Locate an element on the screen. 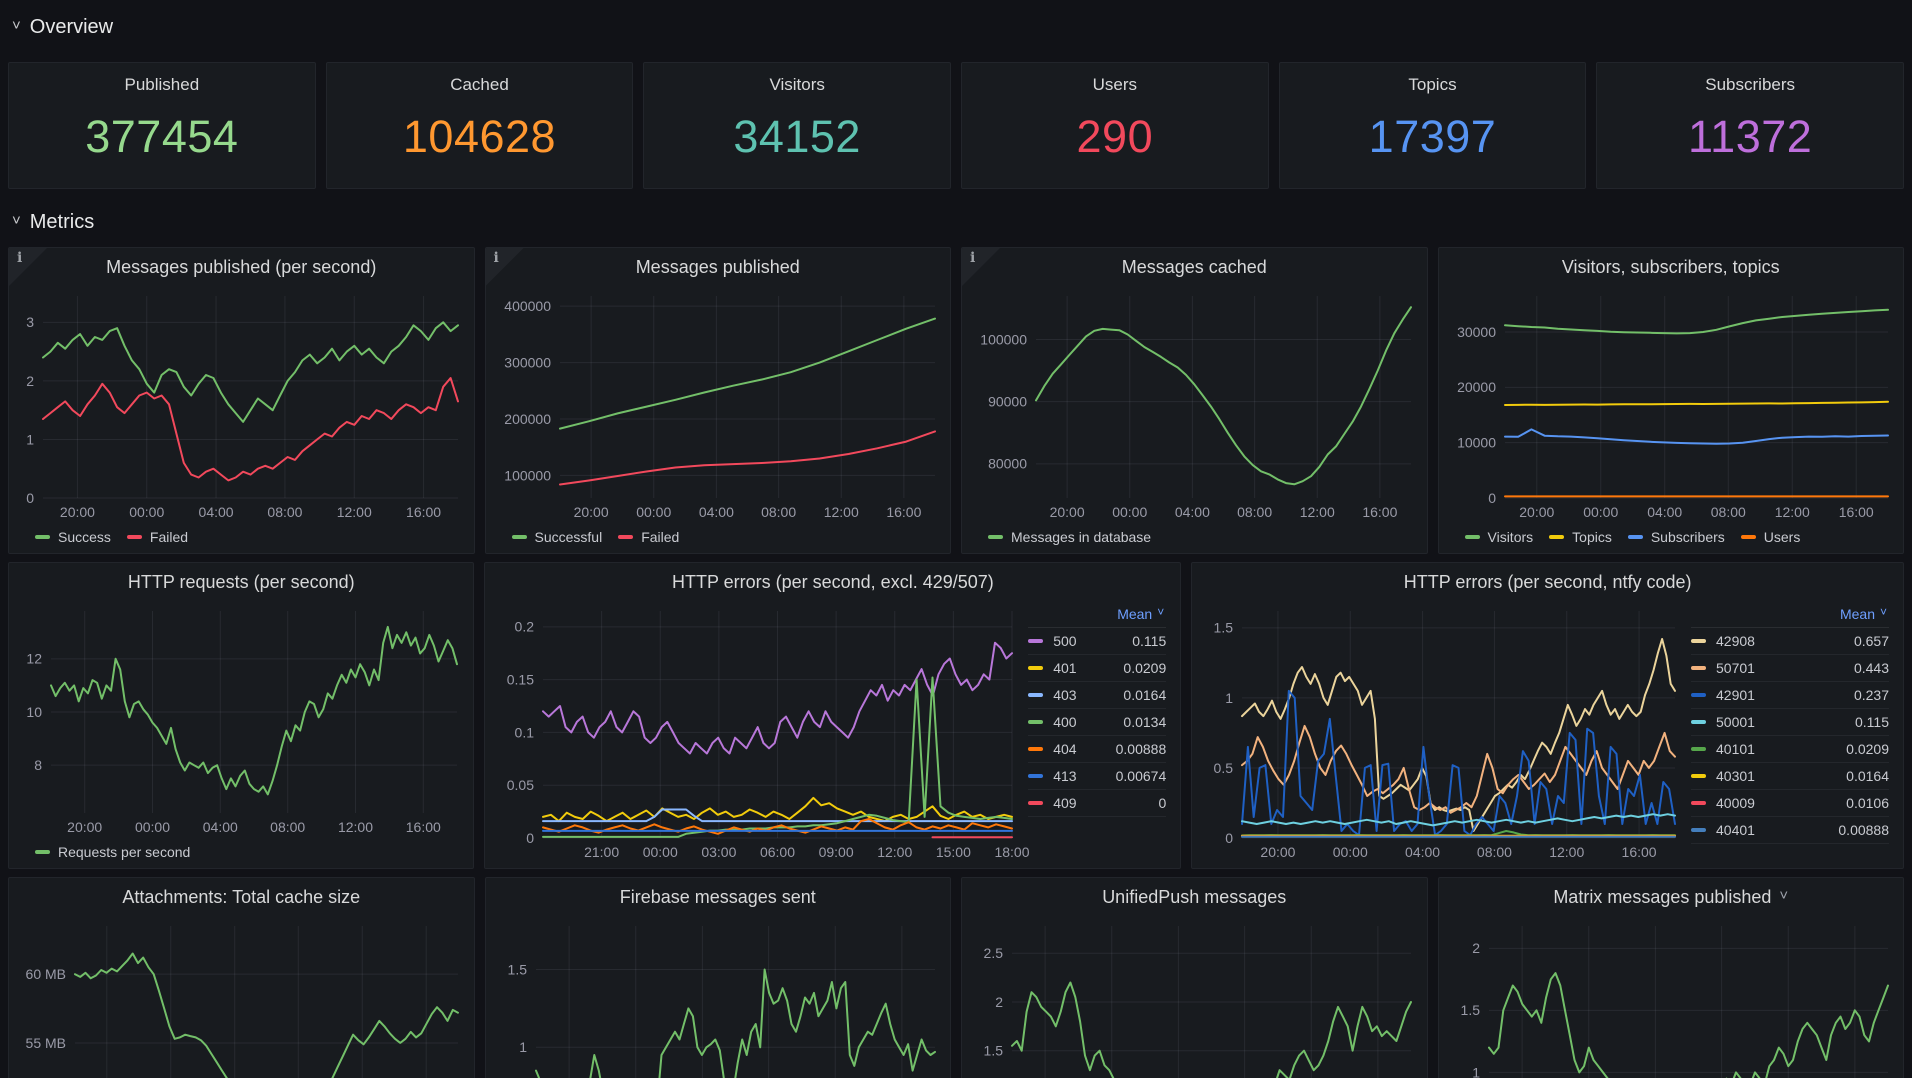 This screenshot has height=1078, width=1912. panel-title: HTTP errors (per second, excl. 429/507) is located at coordinates (832, 581).